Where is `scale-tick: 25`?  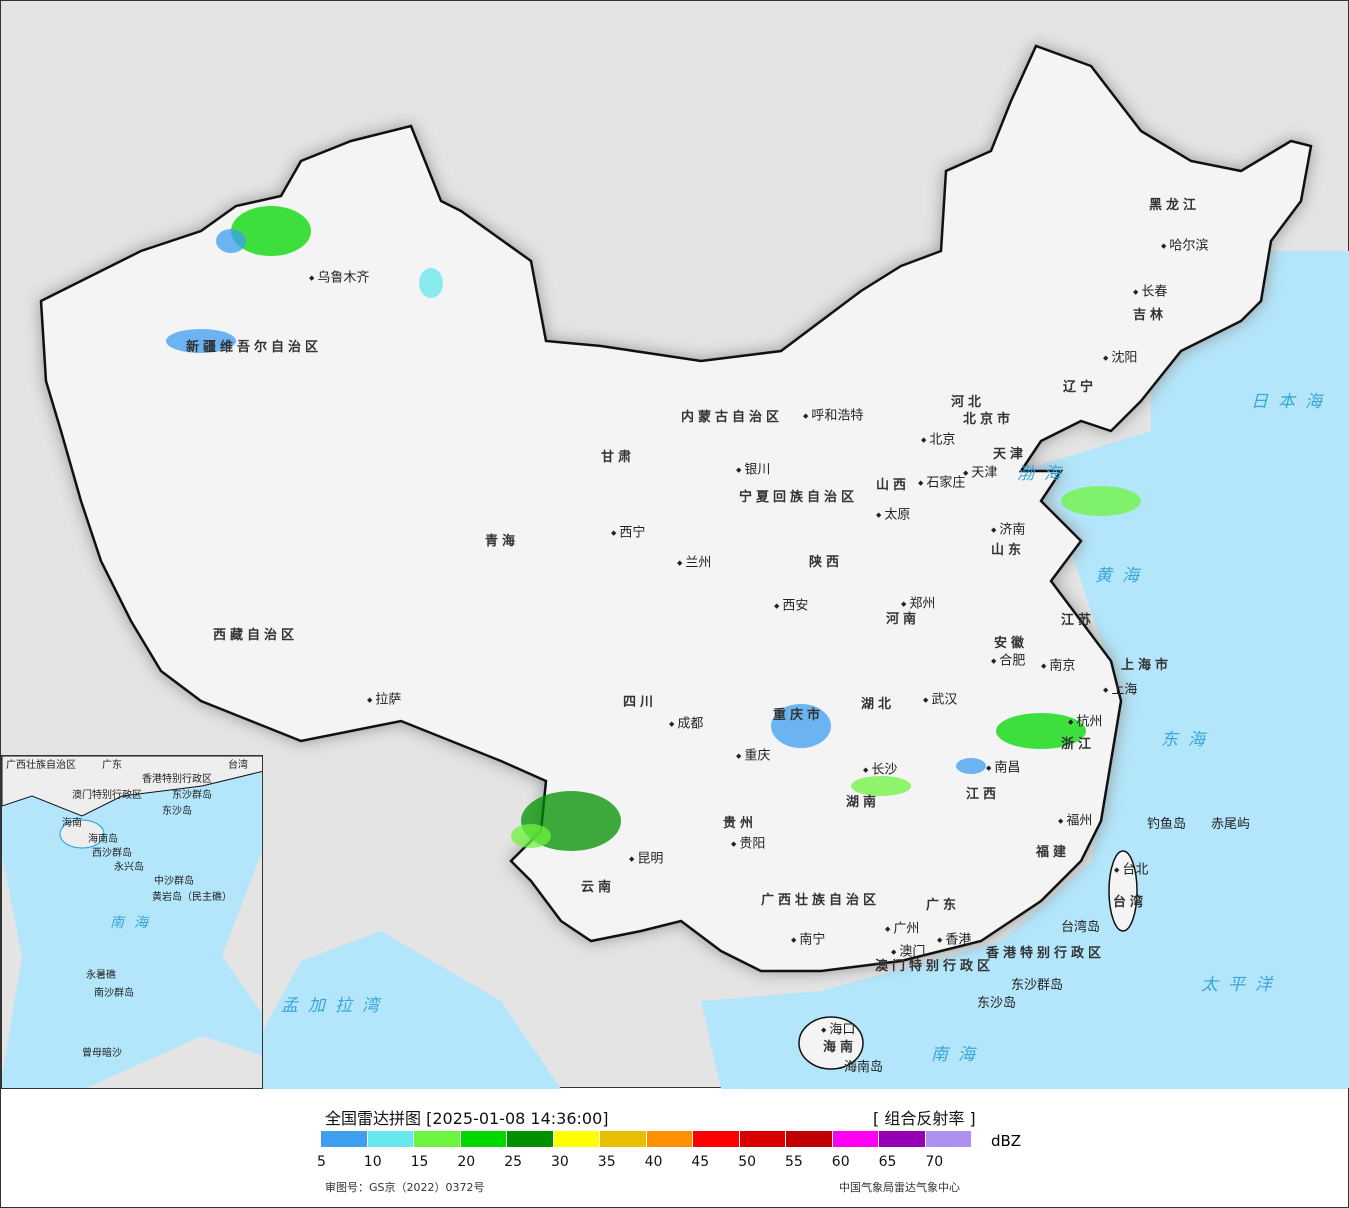 scale-tick: 25 is located at coordinates (513, 1162).